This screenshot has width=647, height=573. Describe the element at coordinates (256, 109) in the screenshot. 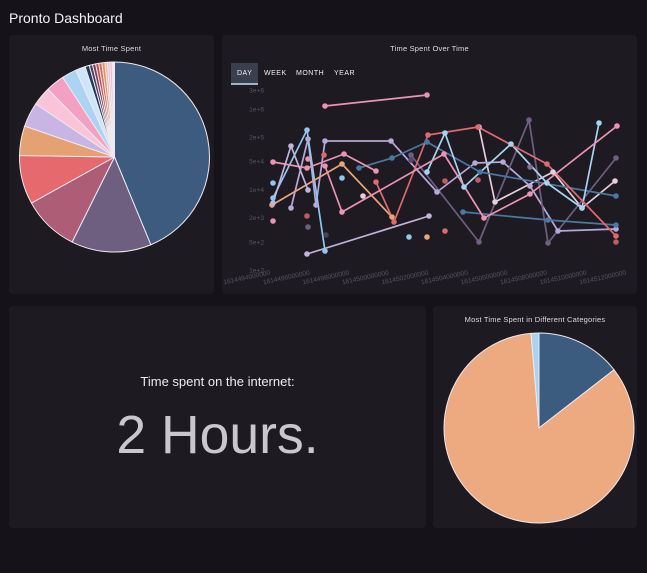

I see `svg-text: 1e+6` at that location.